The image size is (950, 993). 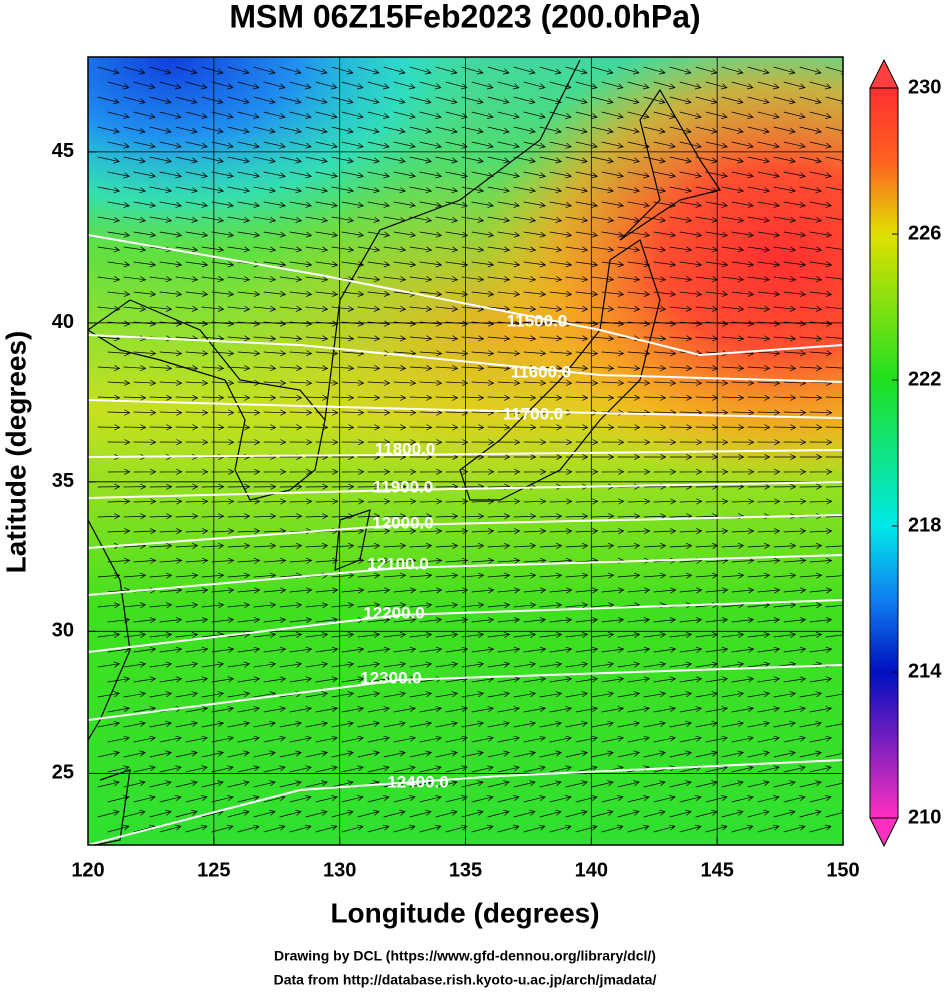 I want to click on x-tick-label: 140, so click(x=591, y=870).